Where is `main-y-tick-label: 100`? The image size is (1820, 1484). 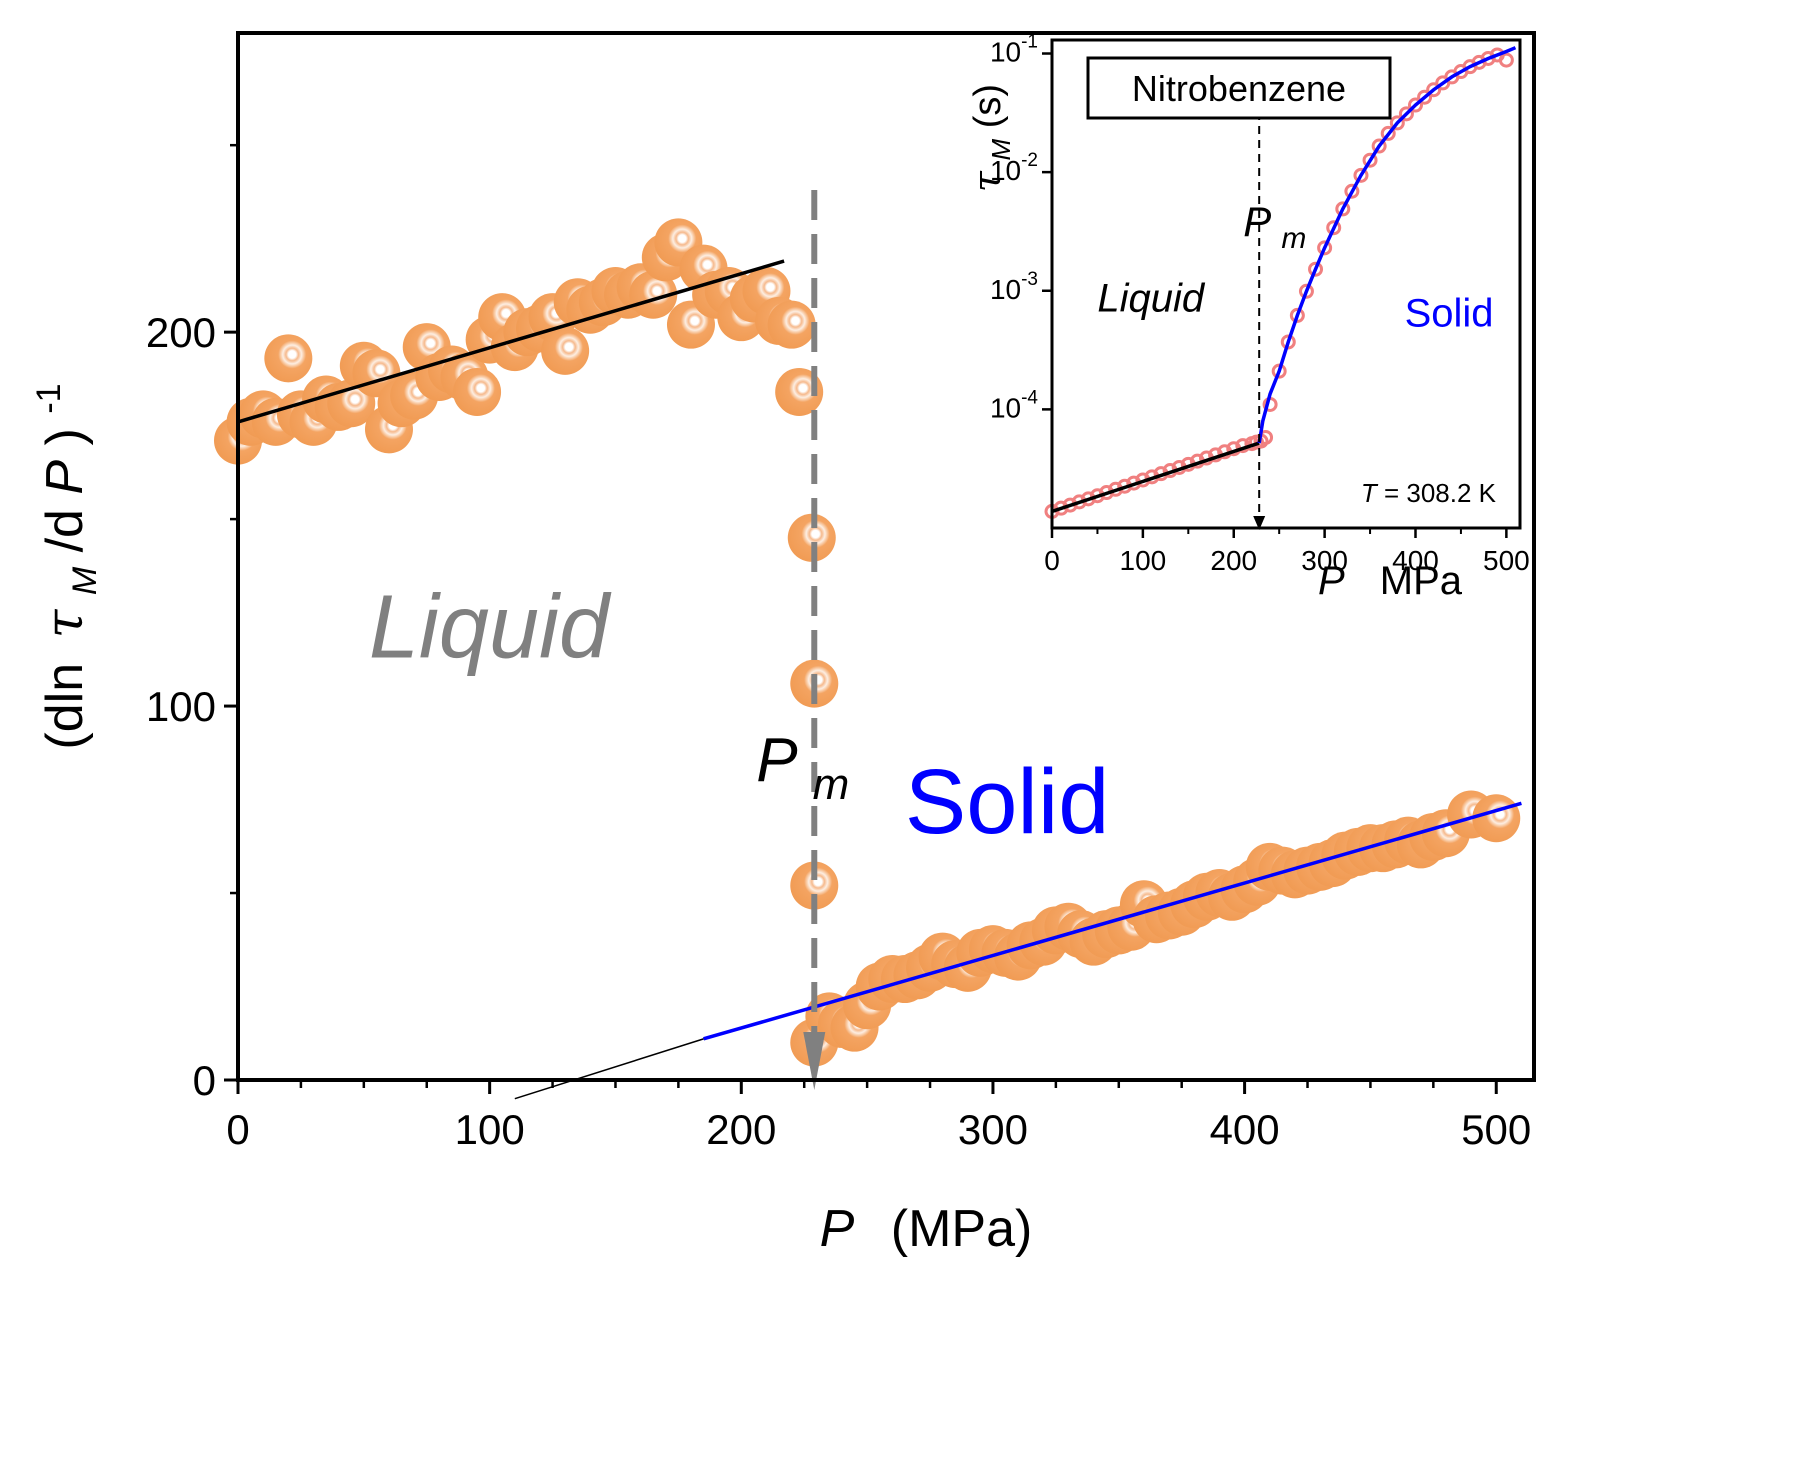 main-y-tick-label: 100 is located at coordinates (181, 706).